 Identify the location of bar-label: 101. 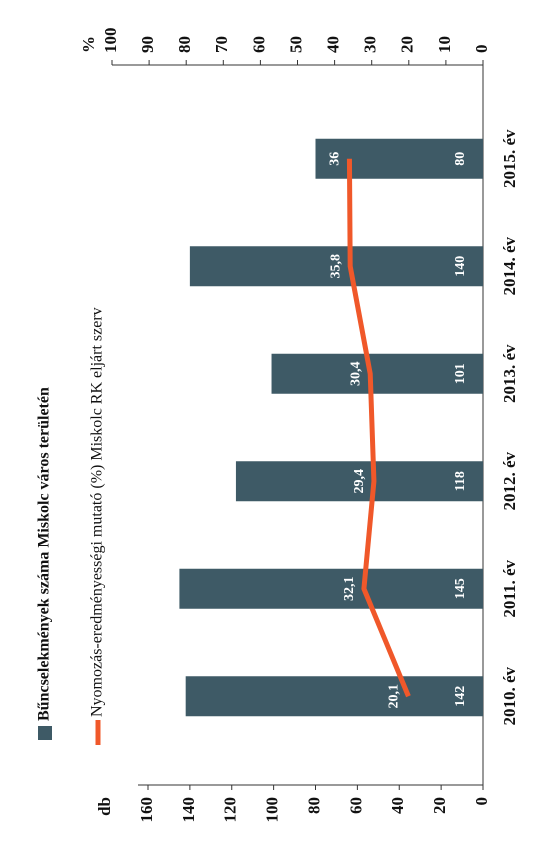
(460, 373).